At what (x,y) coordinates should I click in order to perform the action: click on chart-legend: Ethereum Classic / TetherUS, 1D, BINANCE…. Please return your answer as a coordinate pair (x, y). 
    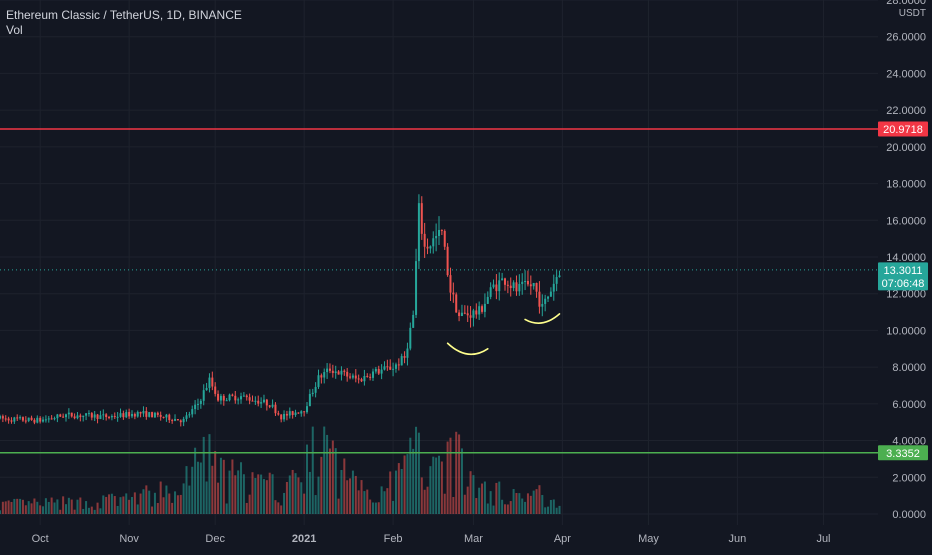
    Looking at the image, I should click on (124, 22).